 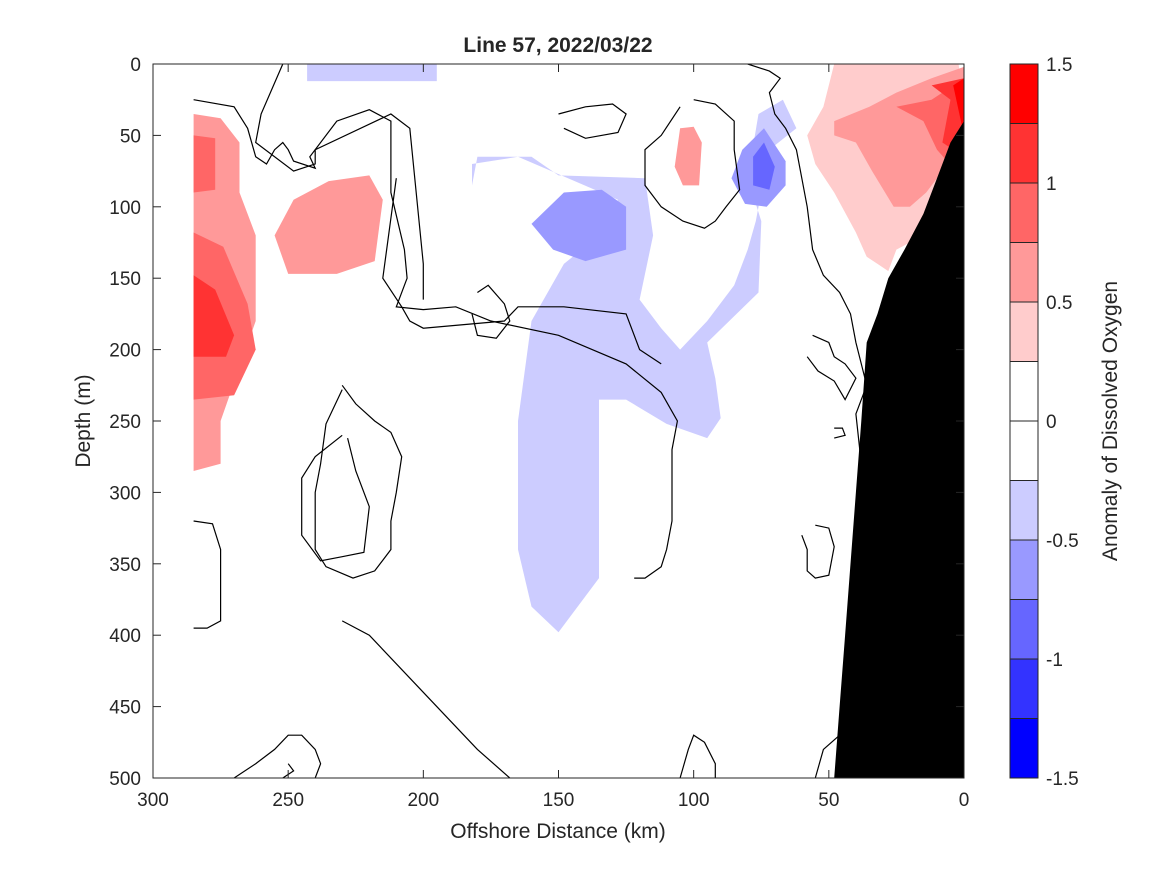 What do you see at coordinates (83, 420) in the screenshot?
I see `y-axis-title: Depth (m)` at bounding box center [83, 420].